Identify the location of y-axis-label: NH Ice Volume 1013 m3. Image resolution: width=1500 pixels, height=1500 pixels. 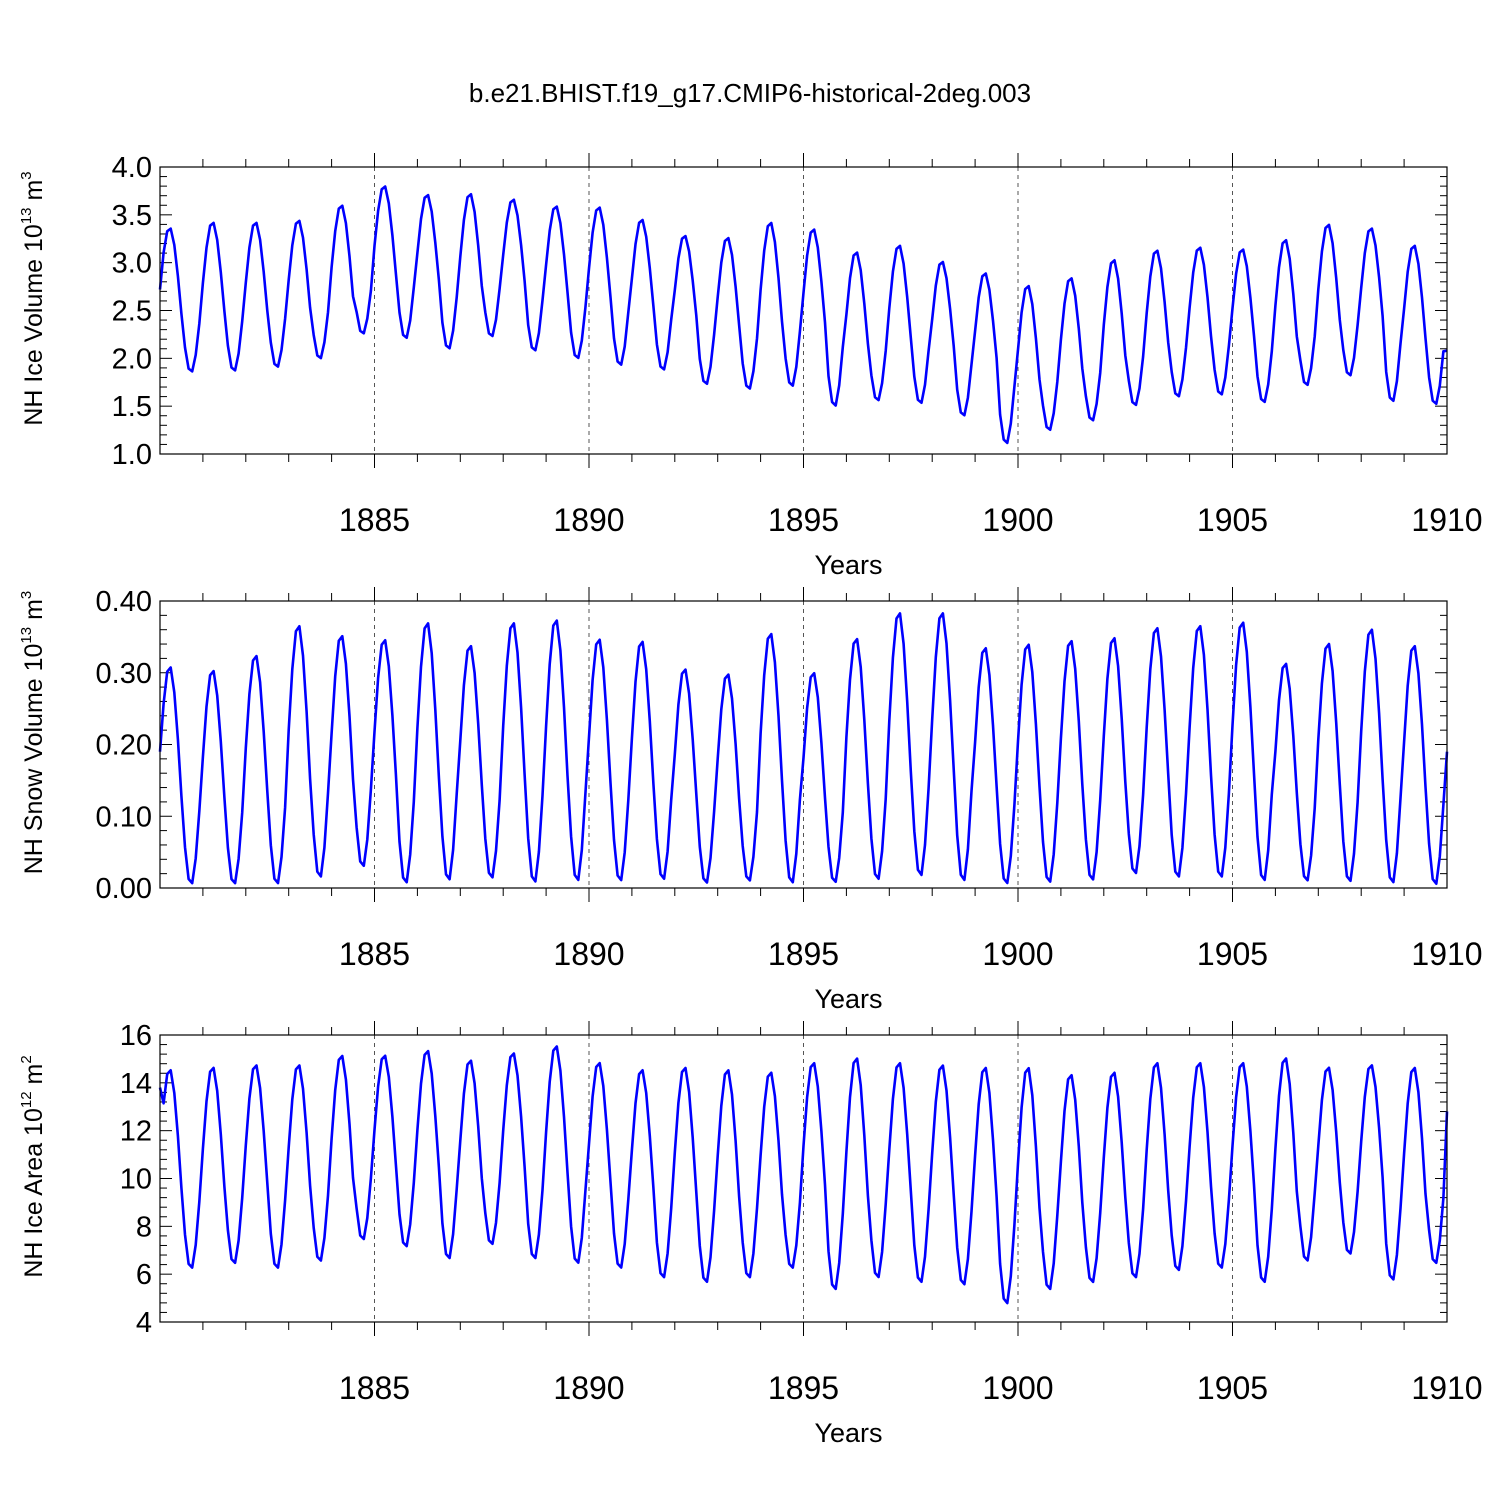
(33, 298).